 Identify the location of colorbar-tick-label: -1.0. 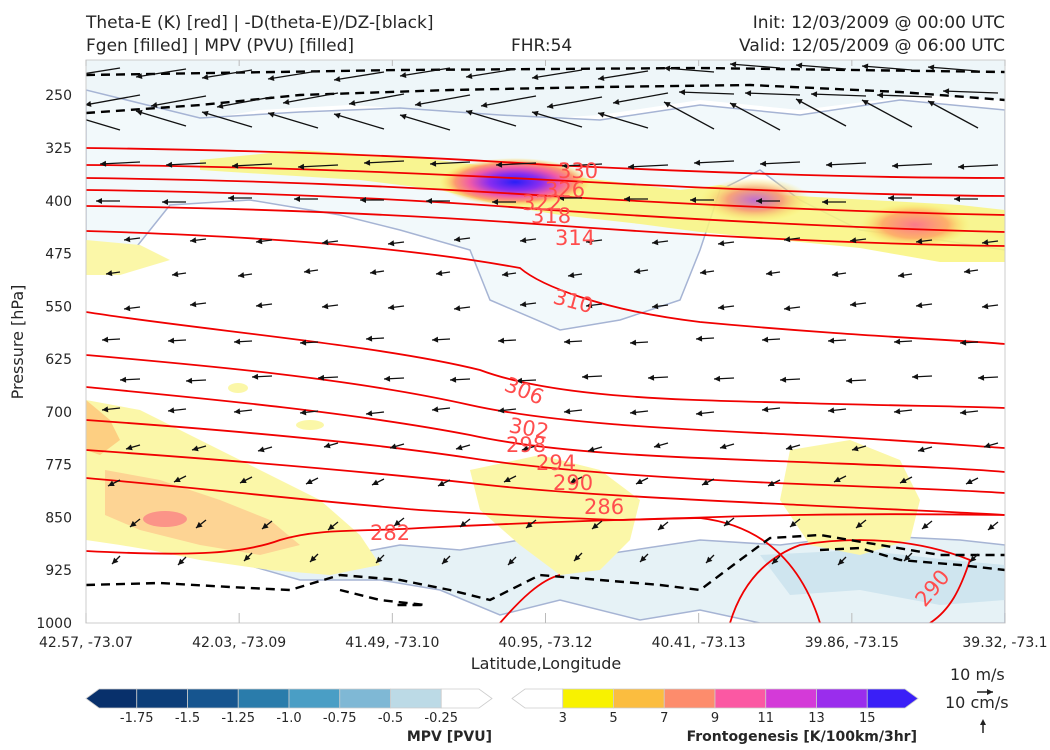
(288, 718).